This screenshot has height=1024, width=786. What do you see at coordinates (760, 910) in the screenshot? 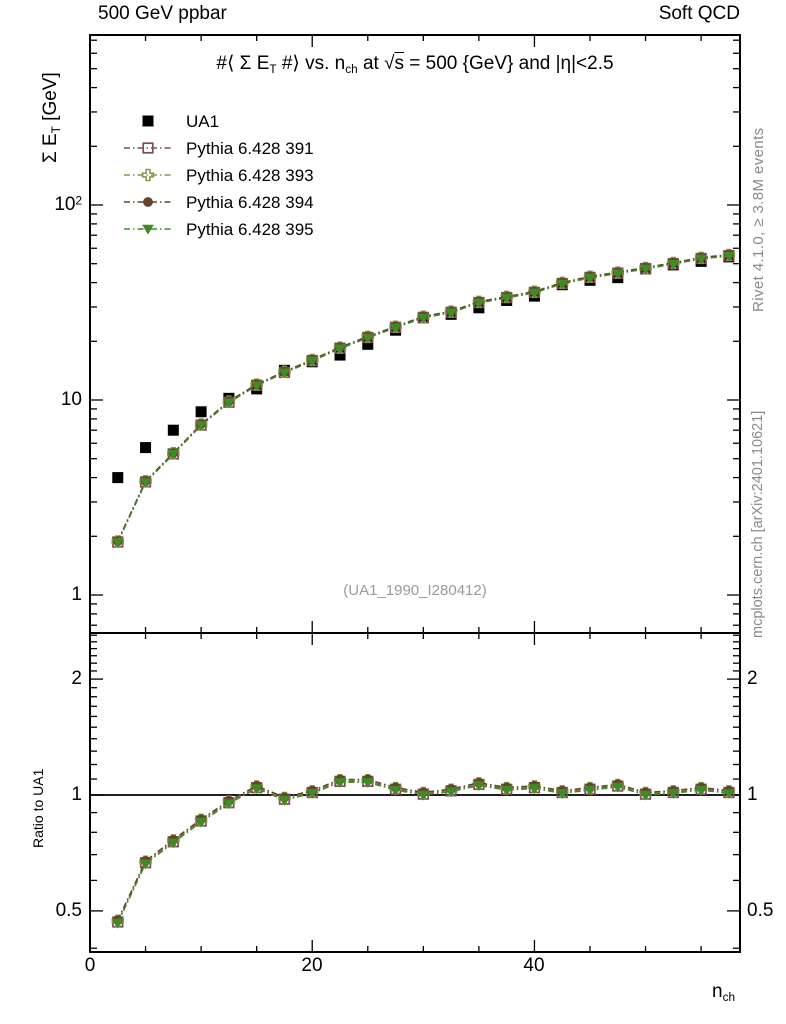
I see `ratio-tick-label-05-right: 0.5` at bounding box center [760, 910].